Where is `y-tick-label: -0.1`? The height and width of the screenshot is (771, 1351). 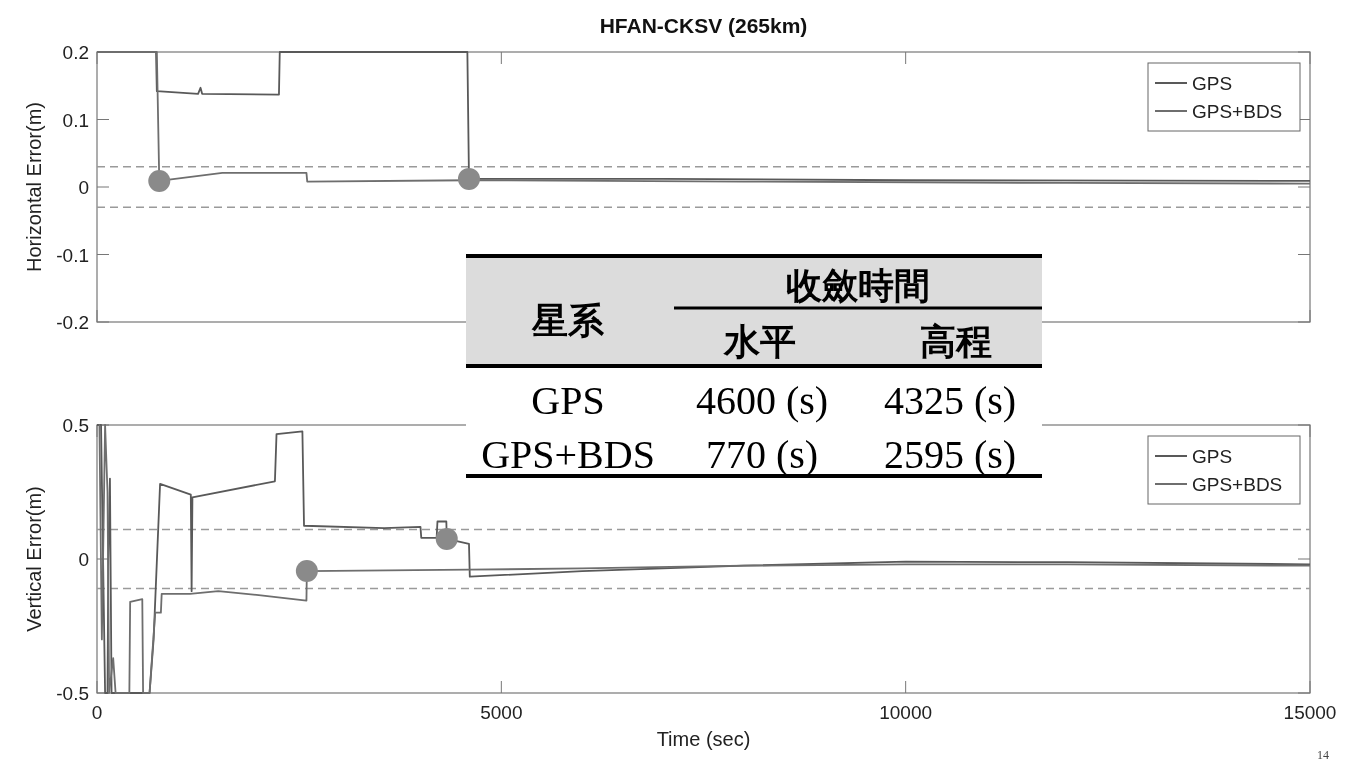
y-tick-label: -0.1 is located at coordinates (72, 255).